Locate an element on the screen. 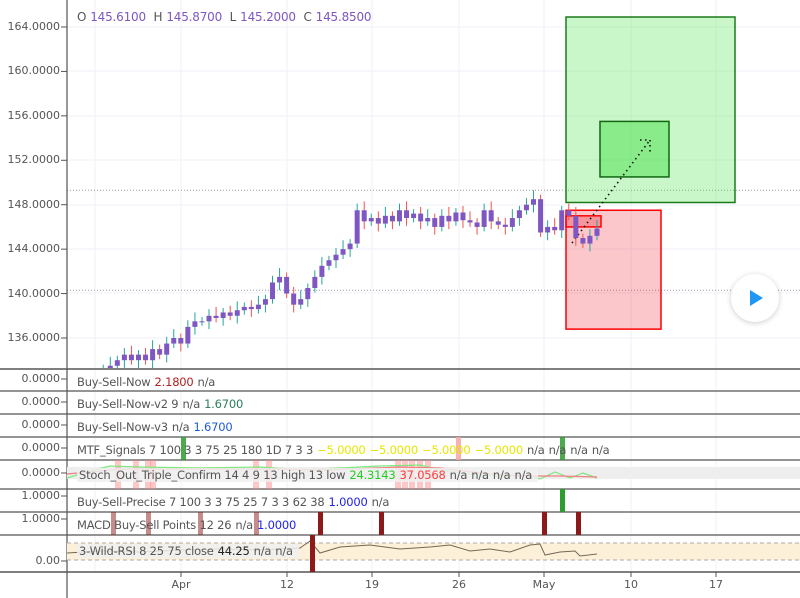  indicator-legend: MACD Buy-Sell Points 12 26 n/a 1.0000 is located at coordinates (188, 525).